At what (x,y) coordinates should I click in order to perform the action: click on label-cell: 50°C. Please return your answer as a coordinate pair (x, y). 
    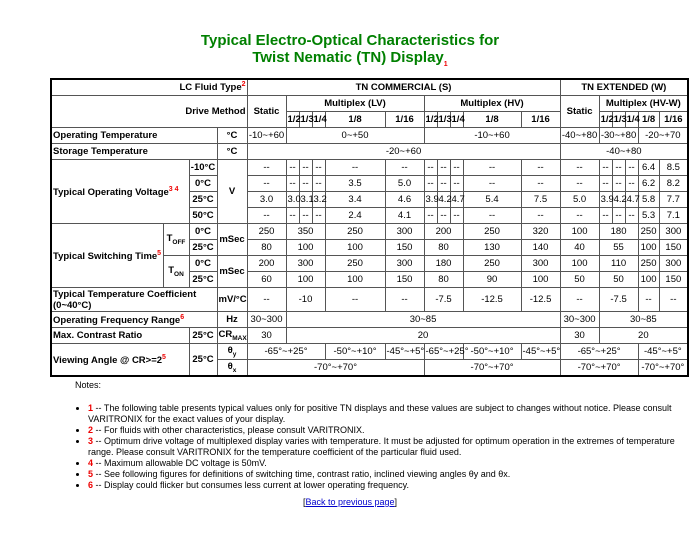
    Looking at the image, I should click on (203, 215).